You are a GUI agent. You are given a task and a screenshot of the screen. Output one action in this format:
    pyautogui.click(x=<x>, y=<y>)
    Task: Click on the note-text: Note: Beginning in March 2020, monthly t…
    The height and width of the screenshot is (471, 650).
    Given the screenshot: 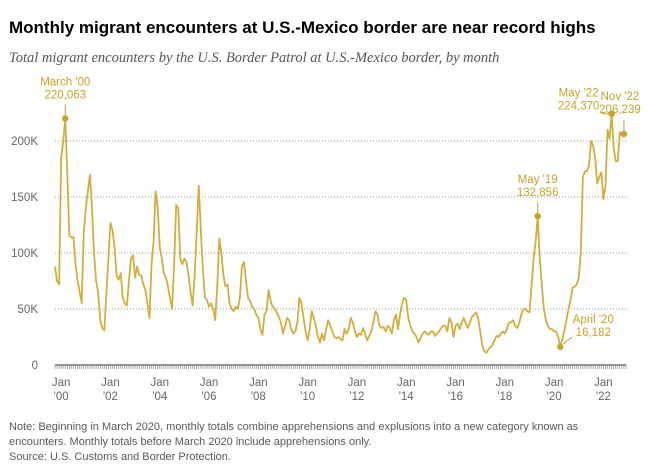 What is the action you would take?
    pyautogui.click(x=294, y=434)
    